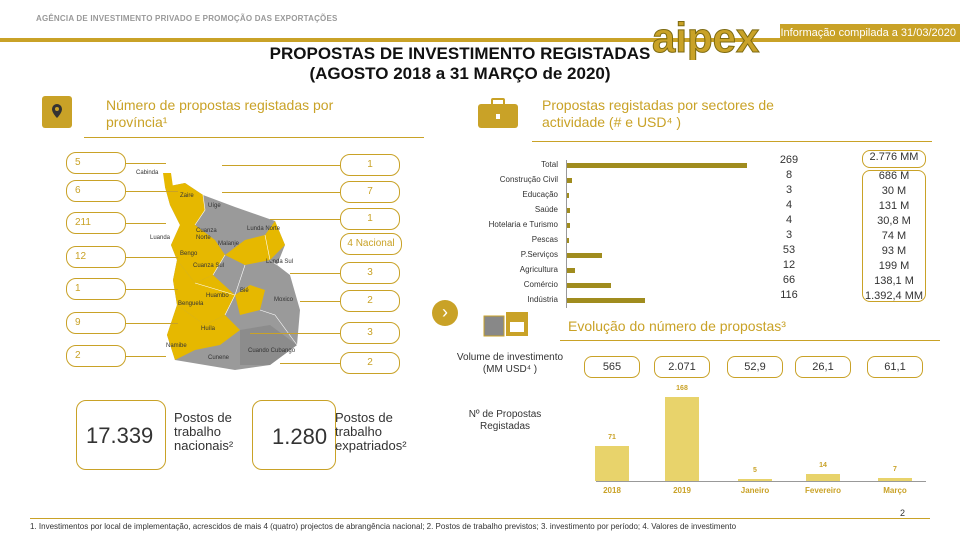 This screenshot has width=960, height=540. What do you see at coordinates (789, 160) in the screenshot?
I see `sector-count: 269` at bounding box center [789, 160].